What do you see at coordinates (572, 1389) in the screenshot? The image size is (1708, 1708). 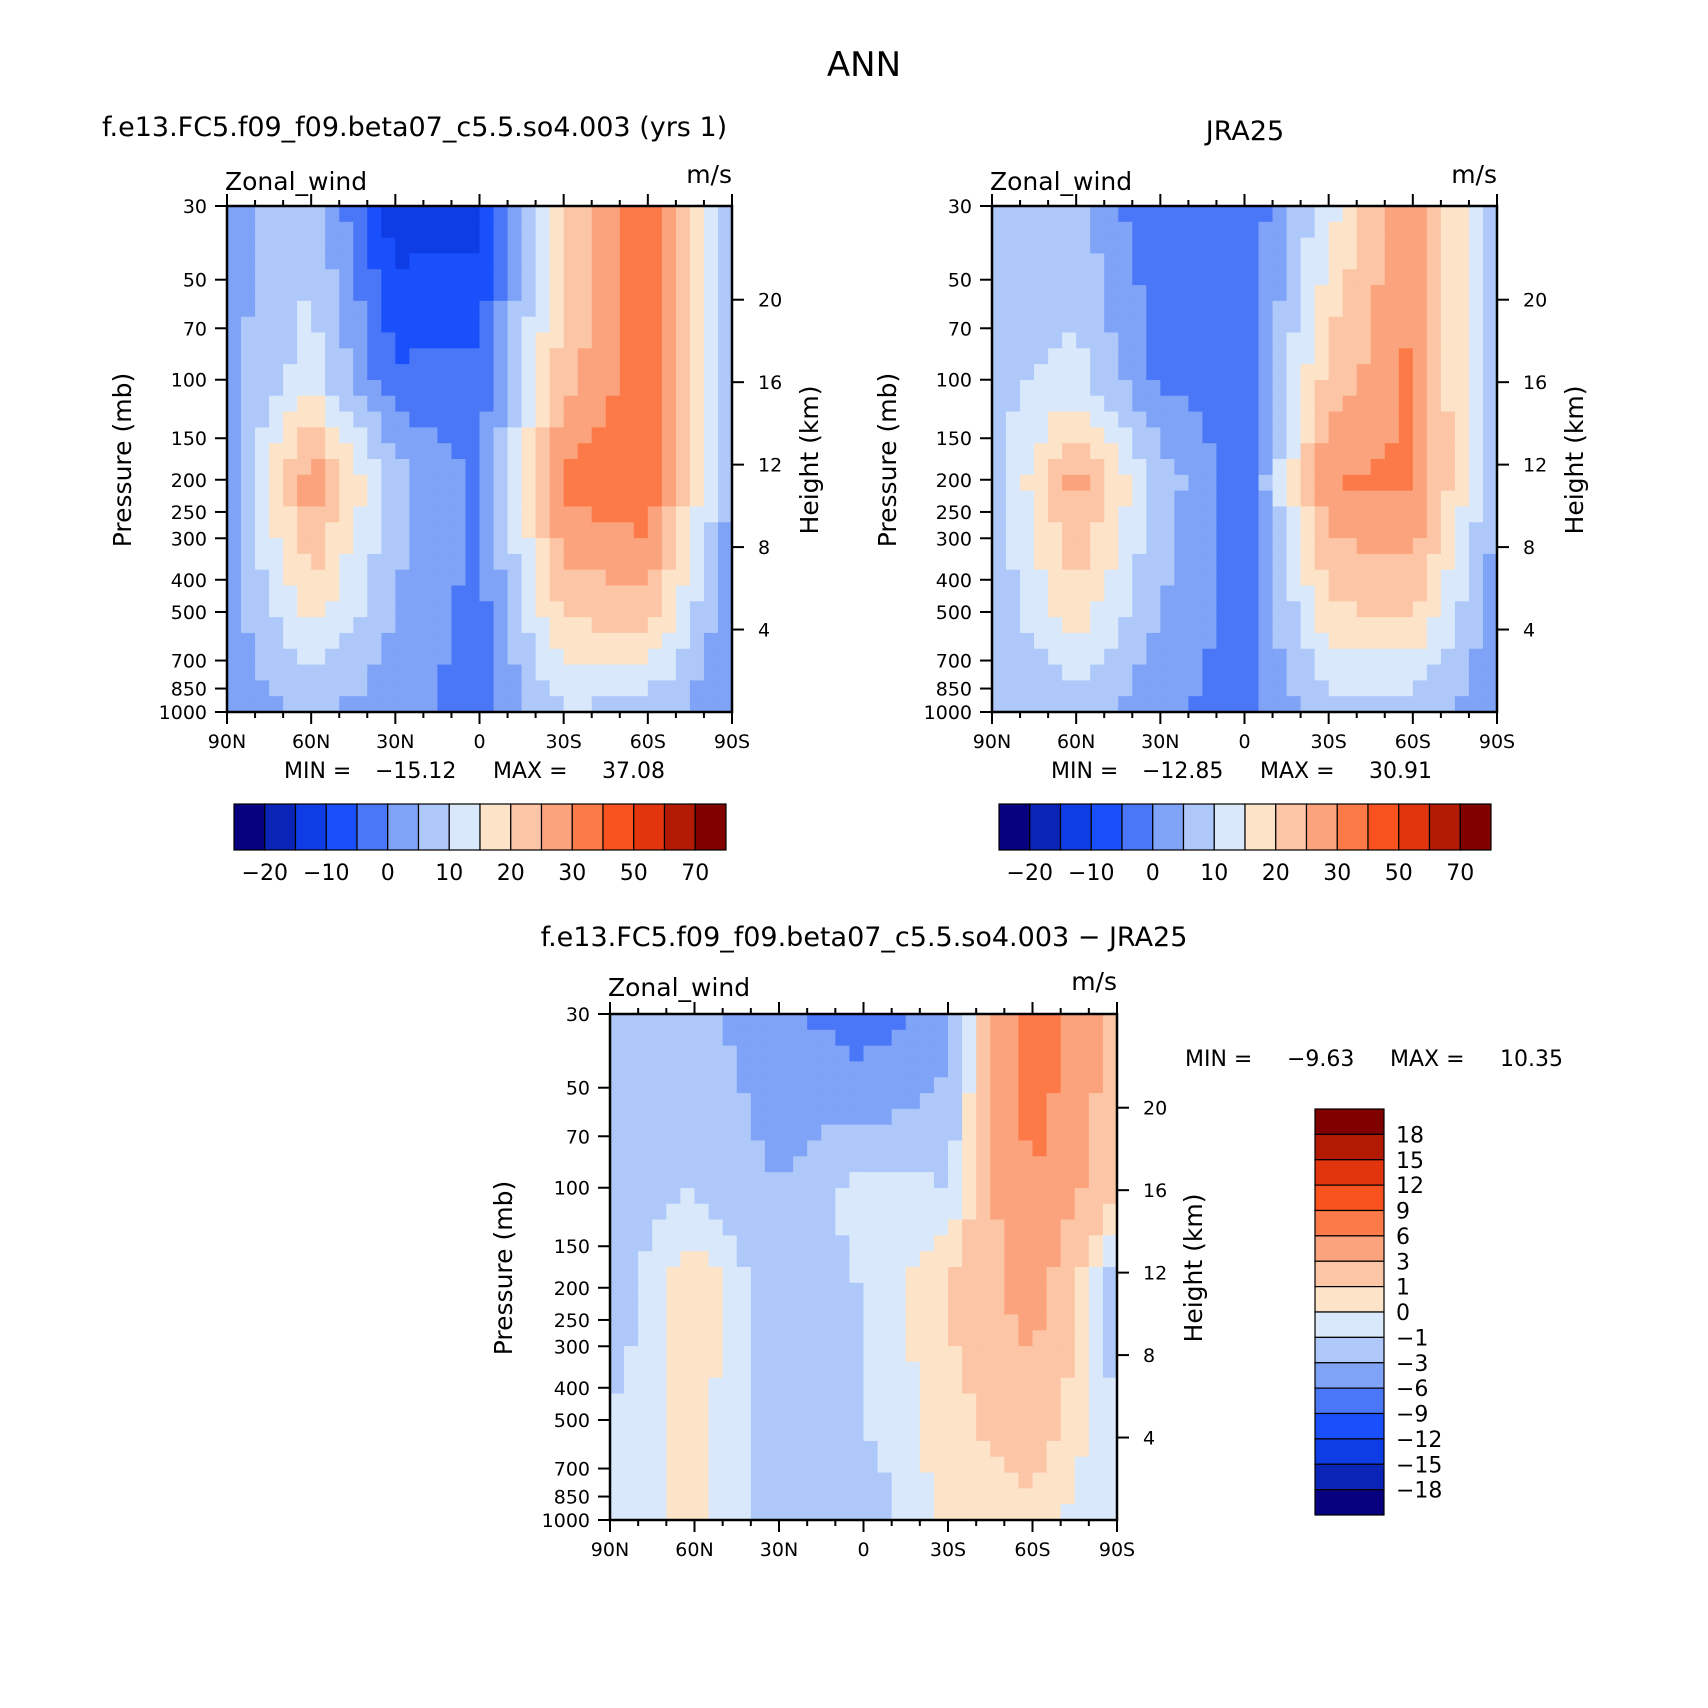 I see `y-tick-label: 400` at bounding box center [572, 1389].